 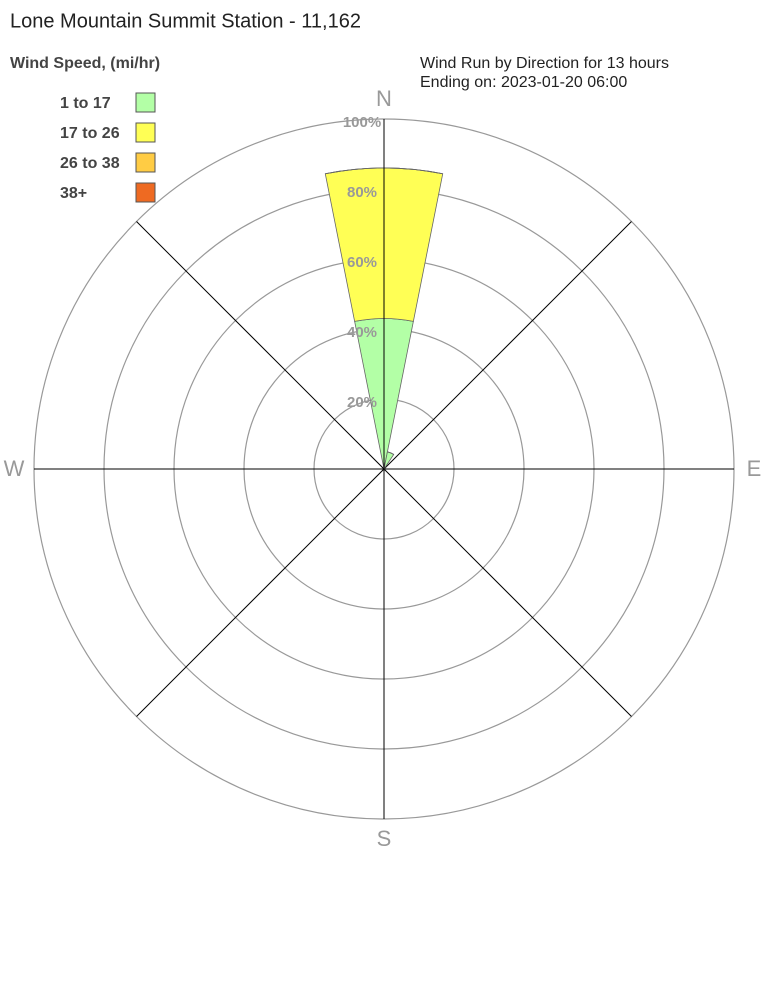 What do you see at coordinates (90, 163) in the screenshot?
I see `legend-label: 26 to 38` at bounding box center [90, 163].